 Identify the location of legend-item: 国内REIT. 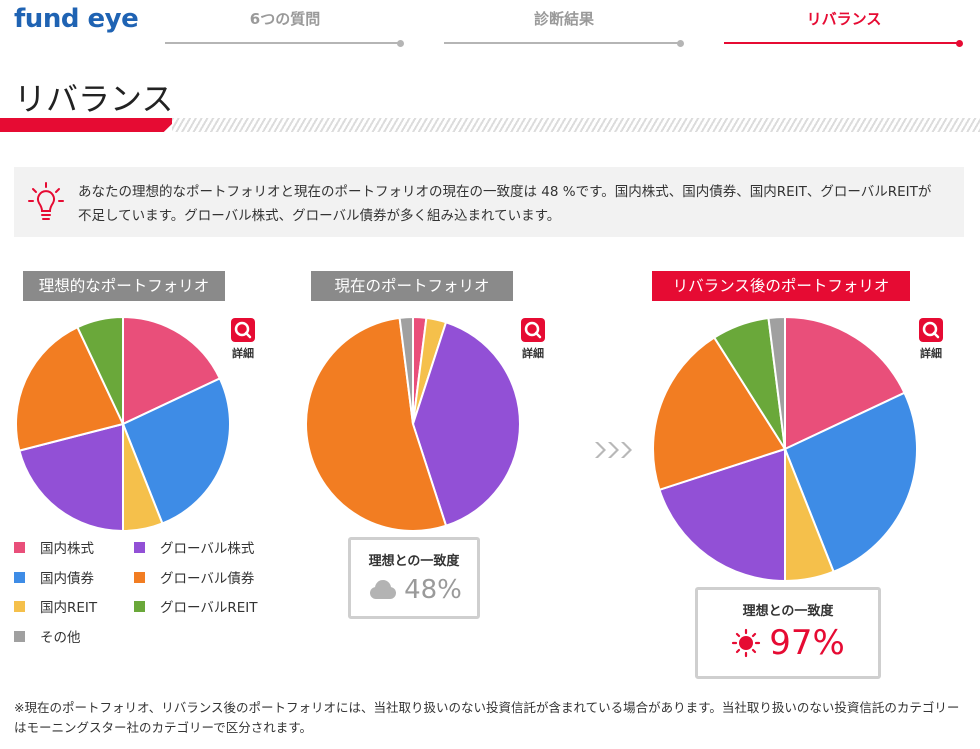
(55, 606).